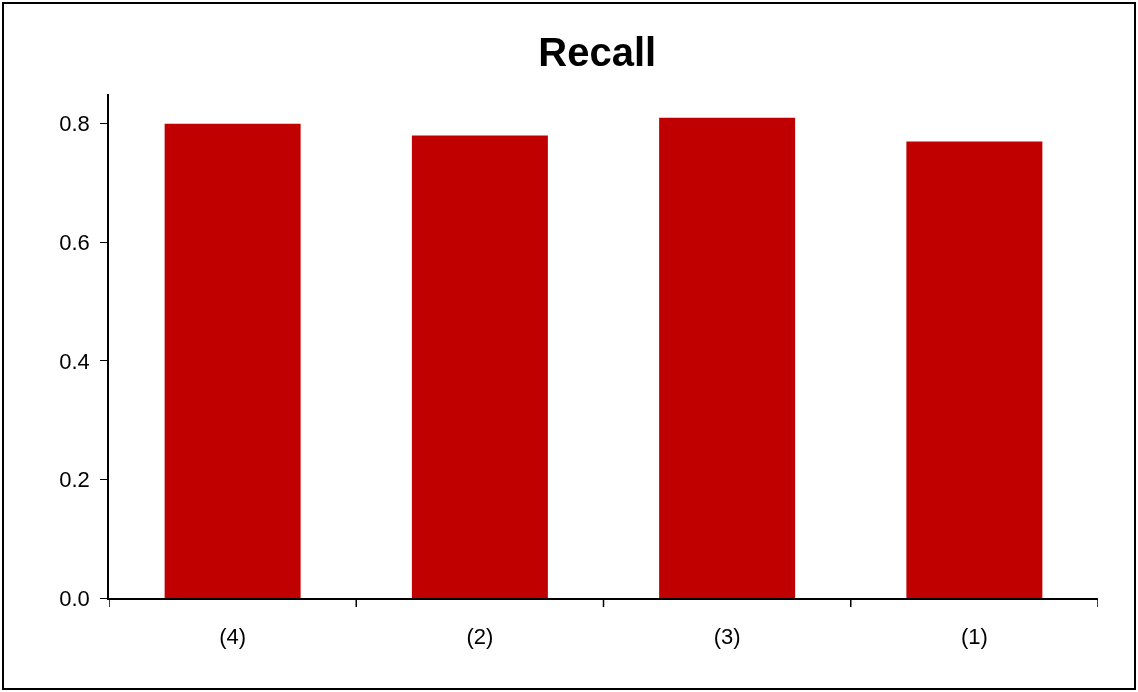 This screenshot has height=692, width=1138. I want to click on y-tick-label: 0.8, so click(74, 124).